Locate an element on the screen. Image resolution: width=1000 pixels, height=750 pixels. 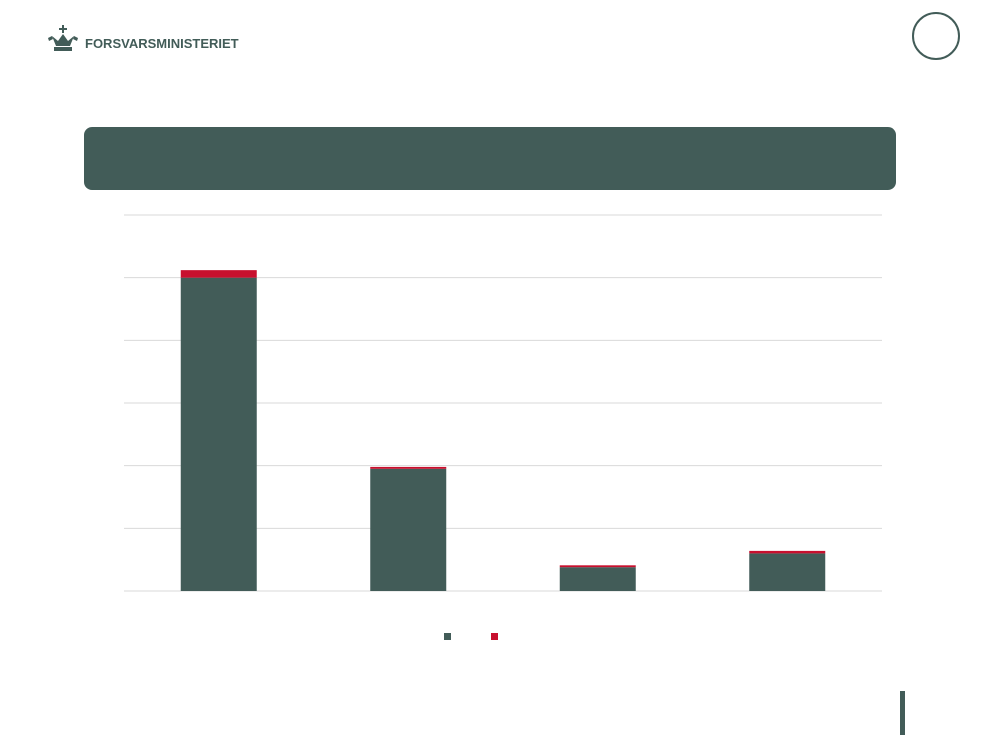
corner-bar is located at coordinates (902, 713).